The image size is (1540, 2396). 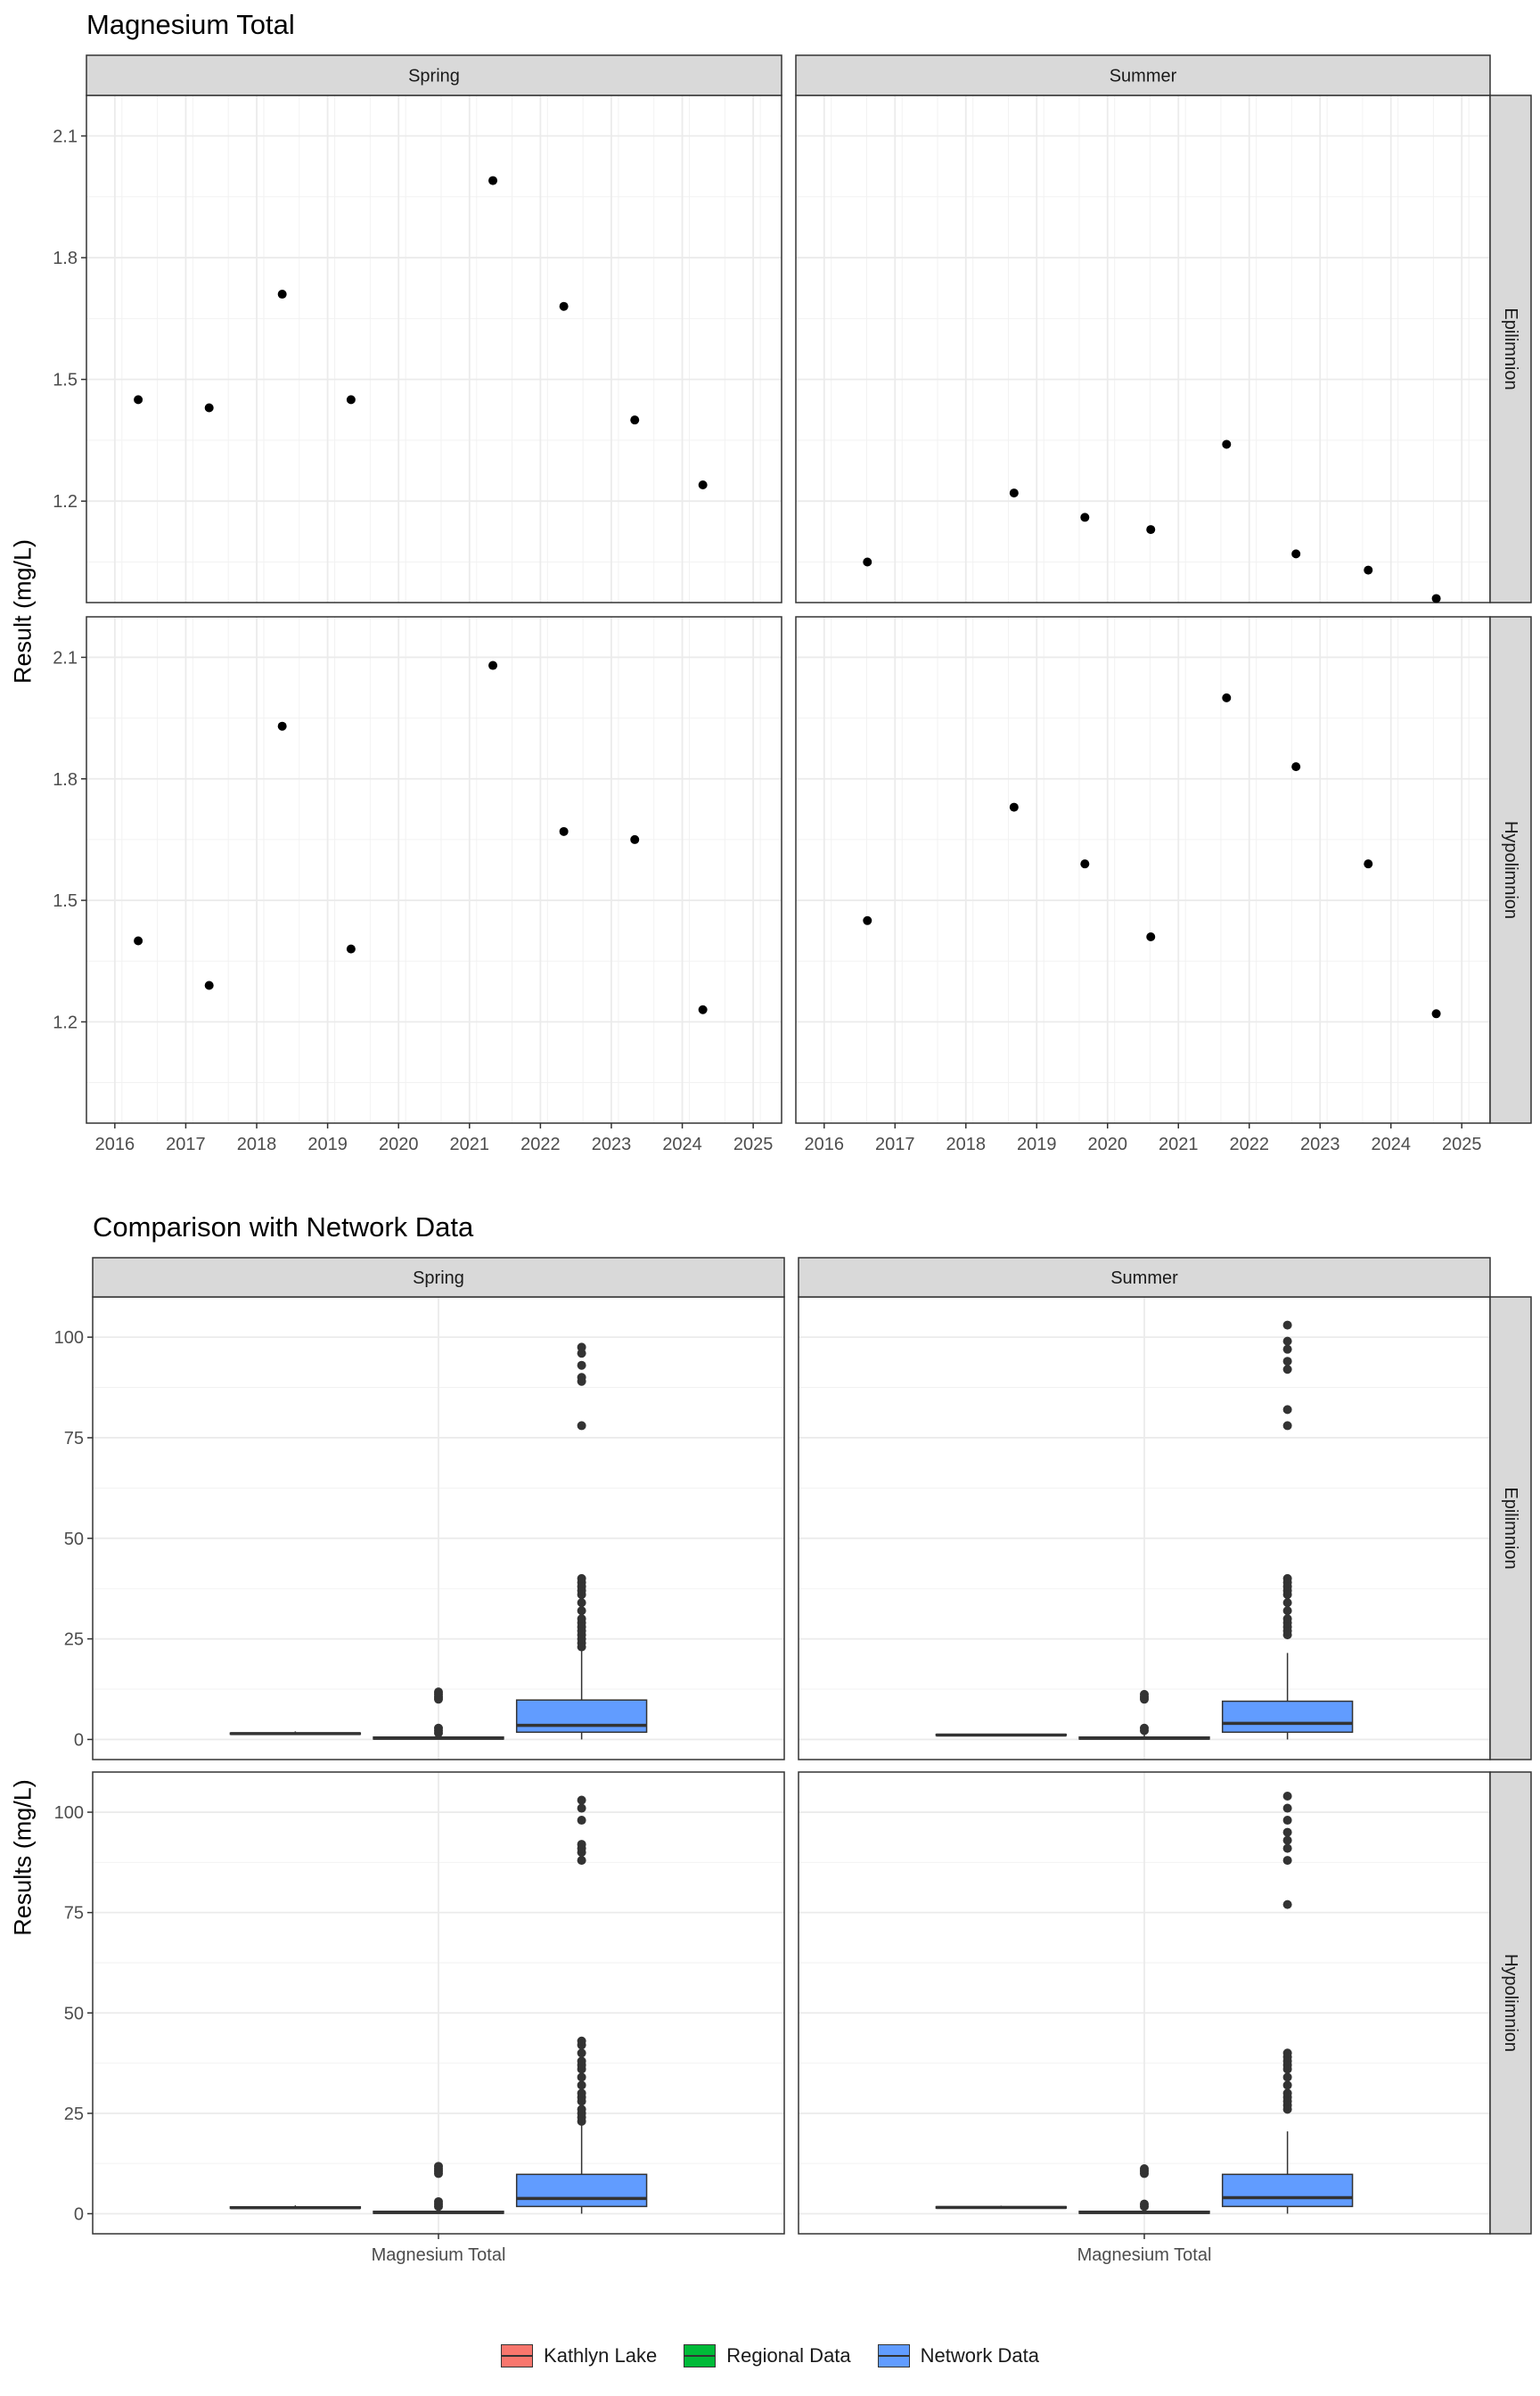 I want to click on strip-summer, so click(x=1144, y=1277).